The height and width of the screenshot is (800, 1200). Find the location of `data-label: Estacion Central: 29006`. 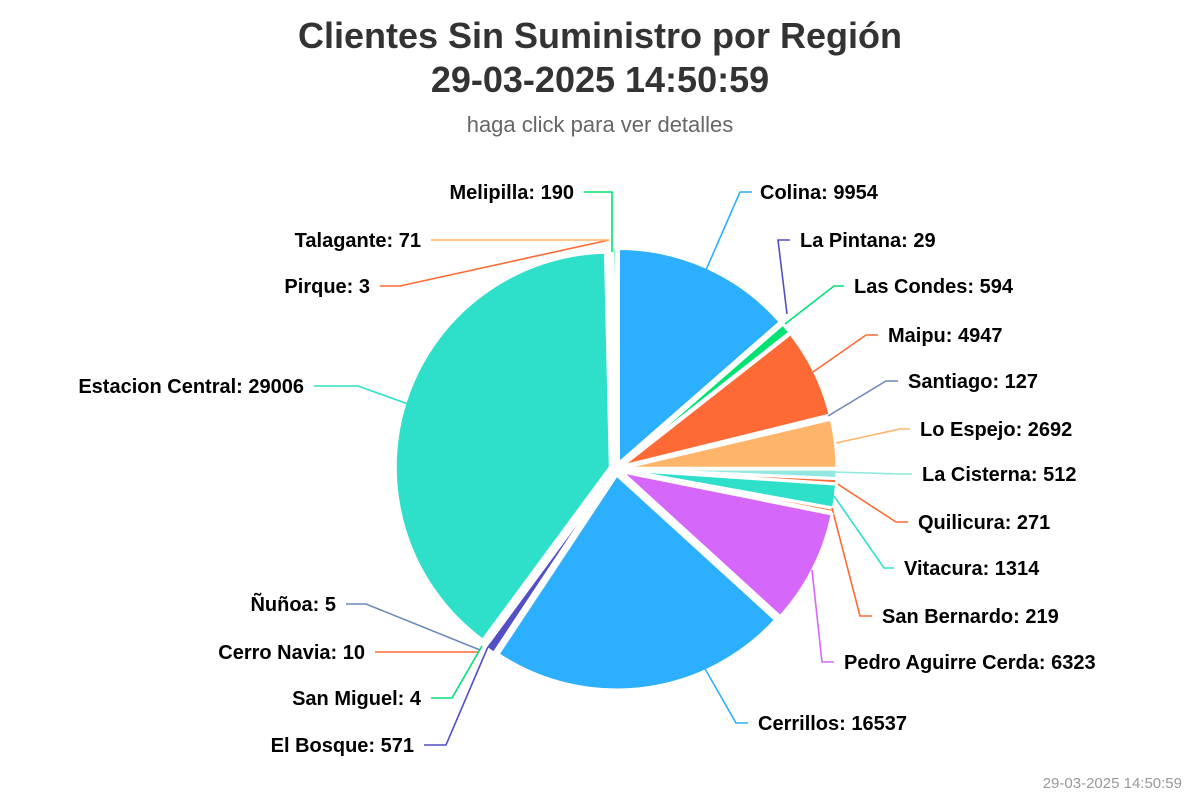

data-label: Estacion Central: 29006 is located at coordinates (191, 387).